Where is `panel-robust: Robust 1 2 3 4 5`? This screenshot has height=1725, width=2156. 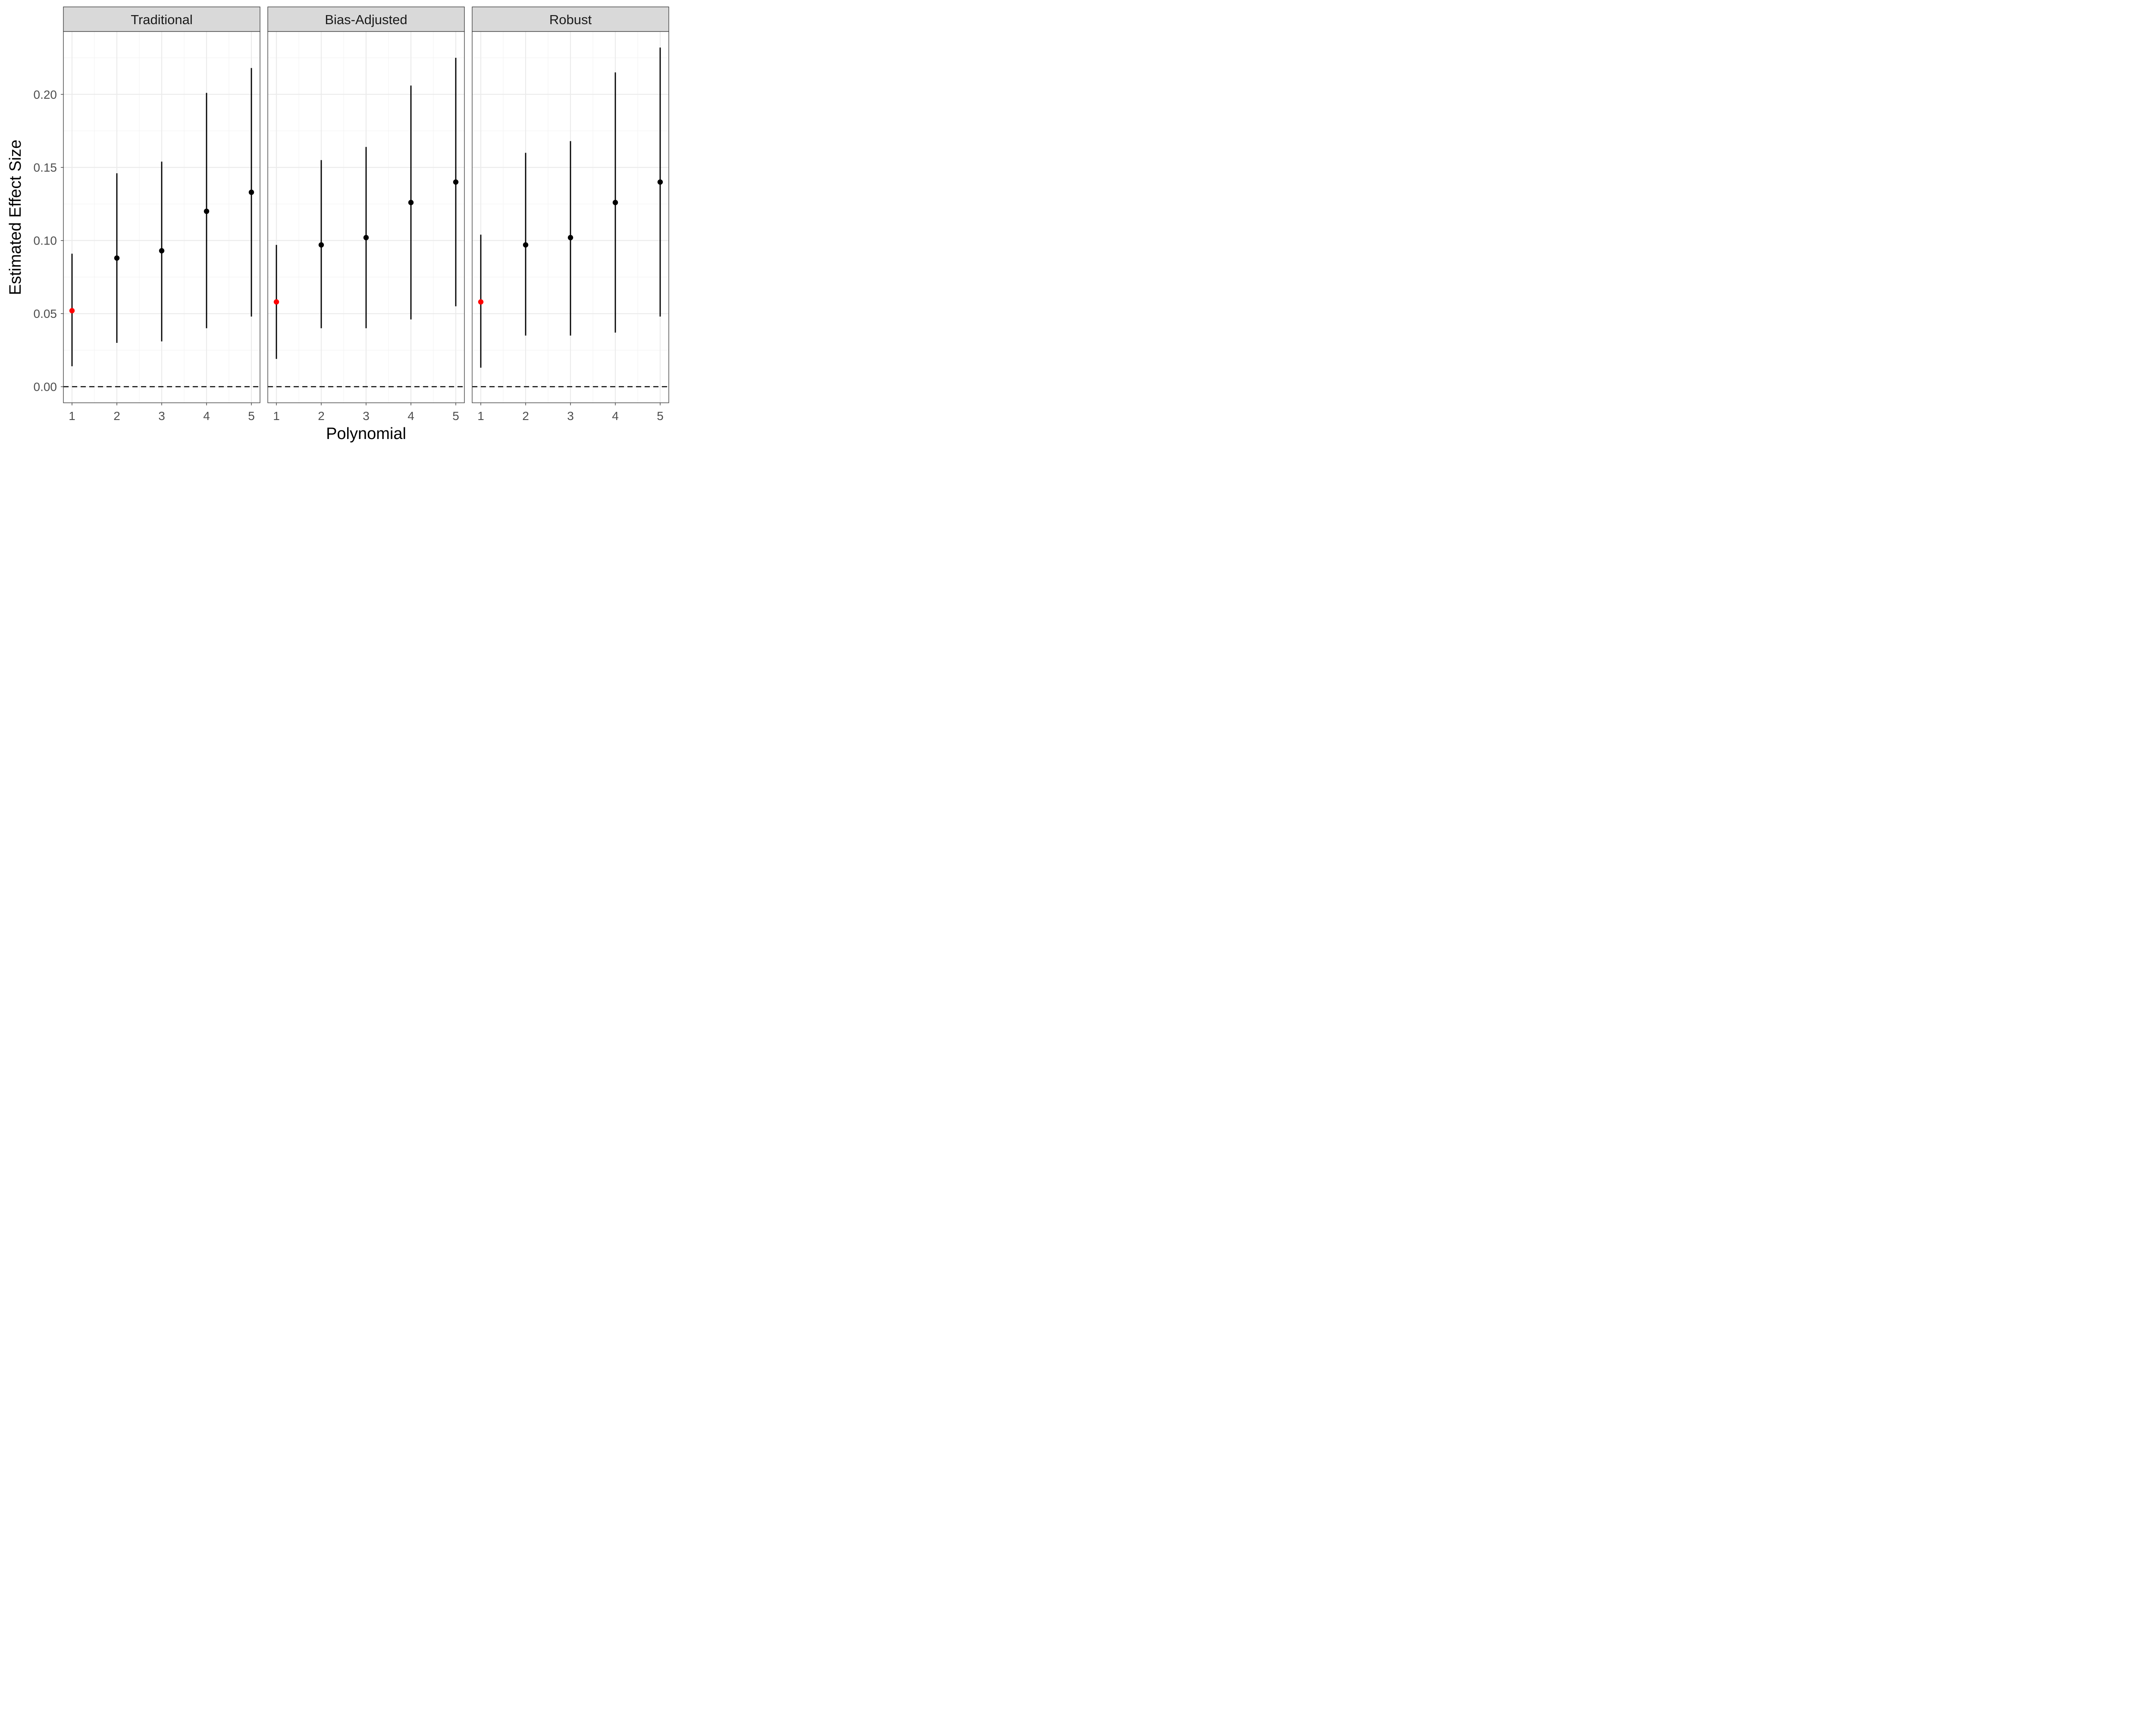 panel-robust: Robust 1 2 3 4 5 is located at coordinates (570, 215).